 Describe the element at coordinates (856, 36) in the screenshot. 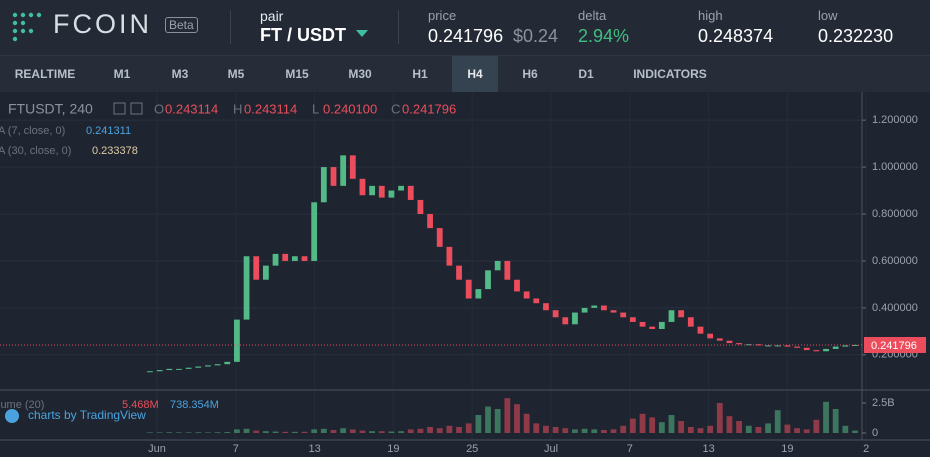

I see `low: 0.232230` at that location.